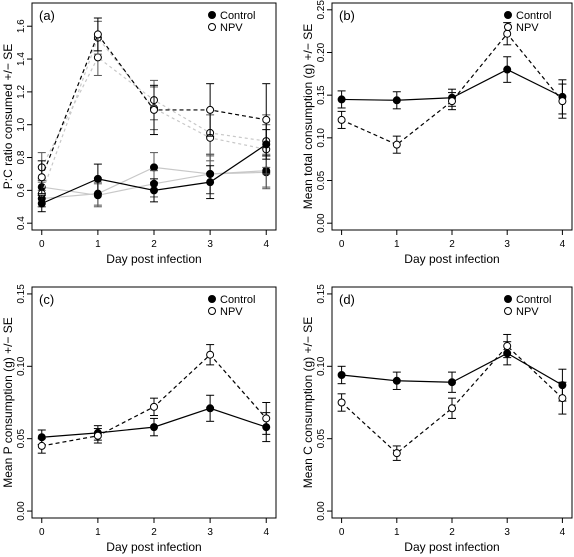 The width and height of the screenshot is (574, 557). What do you see at coordinates (347, 299) in the screenshot?
I see `panel-label: (d)` at bounding box center [347, 299].